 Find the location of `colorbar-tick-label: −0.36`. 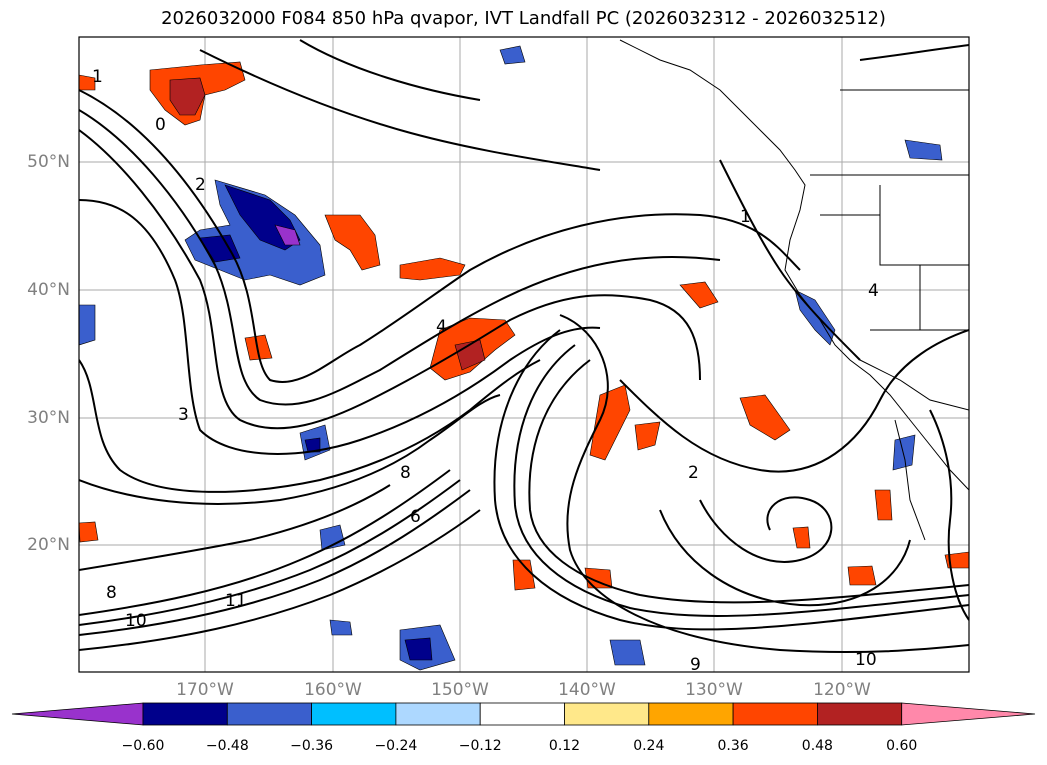

colorbar-tick-label: −0.36 is located at coordinates (312, 746).